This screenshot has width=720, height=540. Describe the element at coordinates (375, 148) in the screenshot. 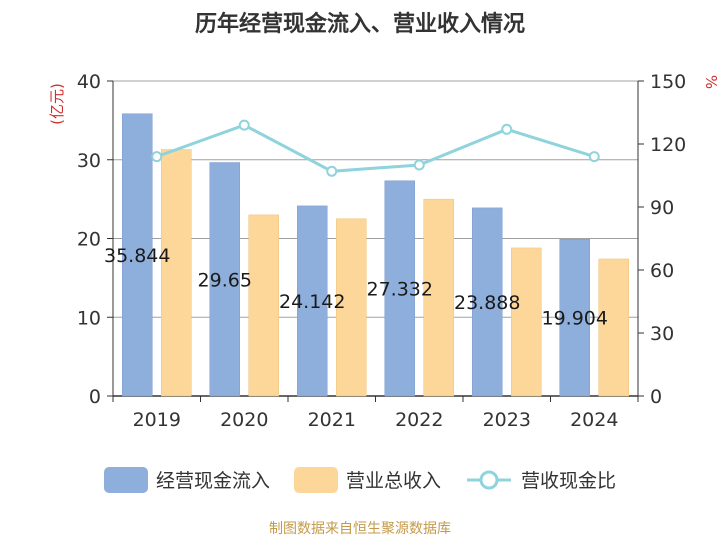

I see `ratio-line` at that location.